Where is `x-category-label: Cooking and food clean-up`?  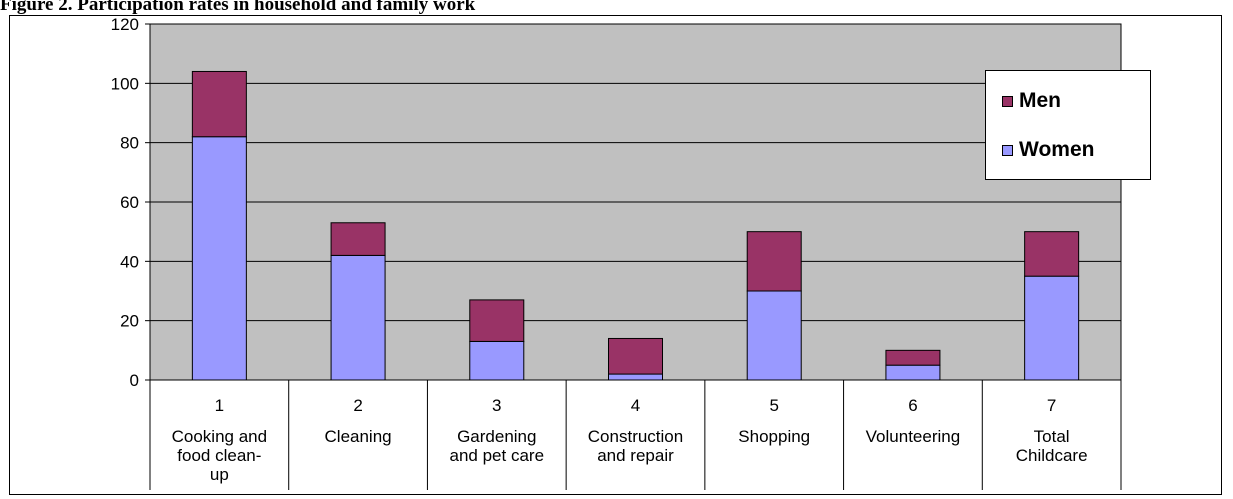 x-category-label: Cooking and food clean-up is located at coordinates (219, 455).